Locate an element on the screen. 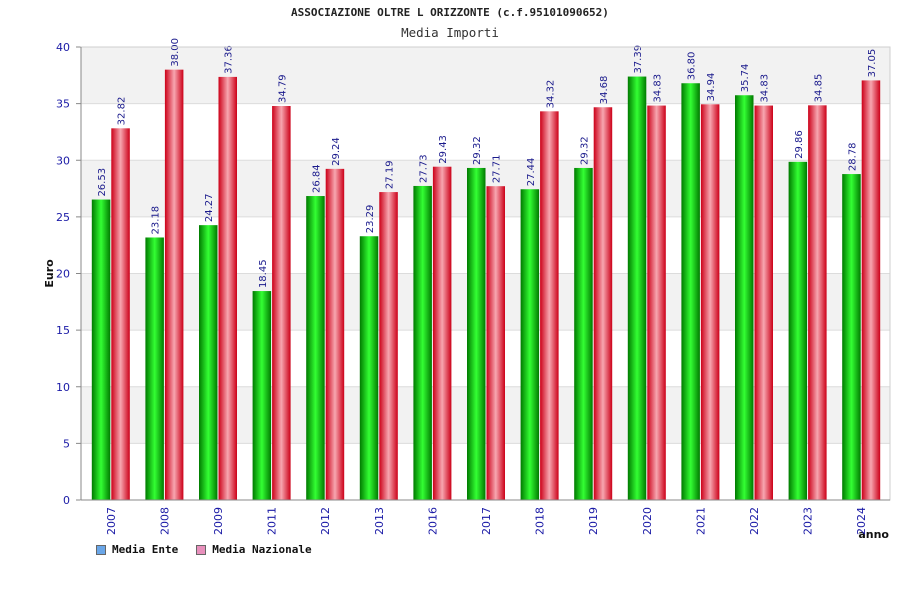  x-tick-label: 2011 is located at coordinates (272, 521).